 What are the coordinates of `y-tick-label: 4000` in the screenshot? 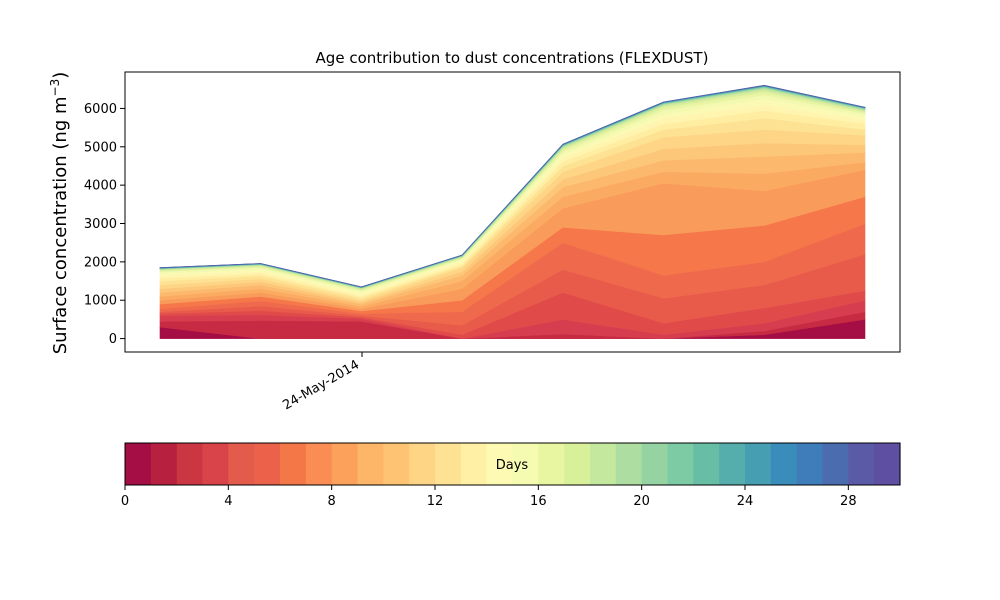 It's located at (100, 186).